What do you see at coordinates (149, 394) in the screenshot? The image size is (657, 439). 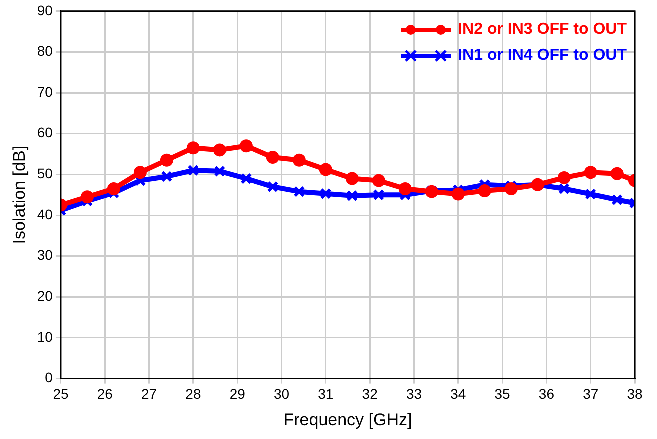 I see `x-tick-label: 27` at bounding box center [149, 394].